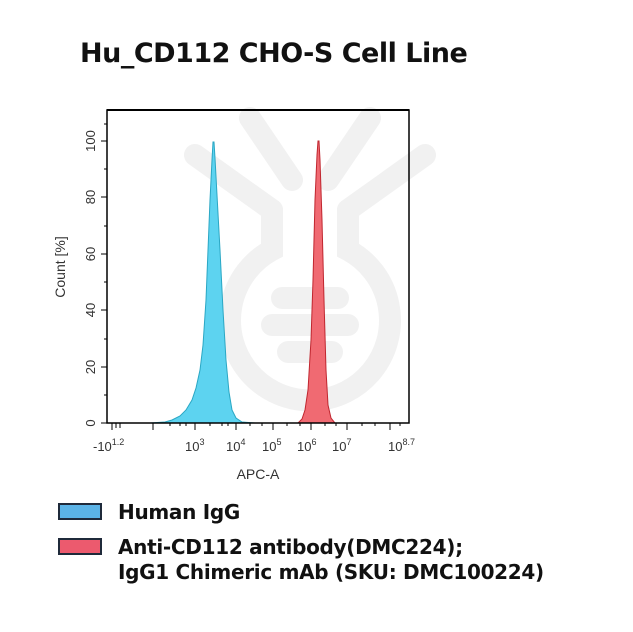 The image size is (633, 632). I want to click on legend-label-line2: IgG1 Chimeric mAb (SKU: DMC100224), so click(331, 572).